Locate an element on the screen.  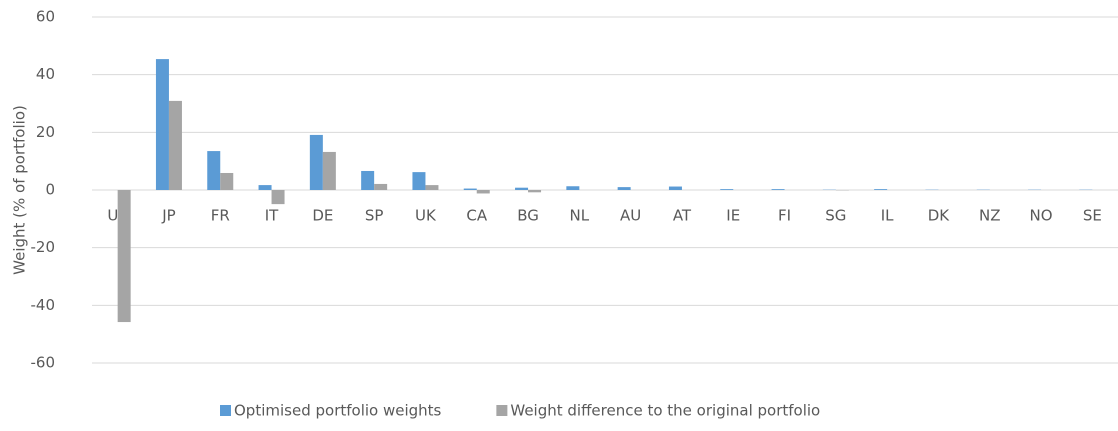
x-tick-label: SG is located at coordinates (835, 216).